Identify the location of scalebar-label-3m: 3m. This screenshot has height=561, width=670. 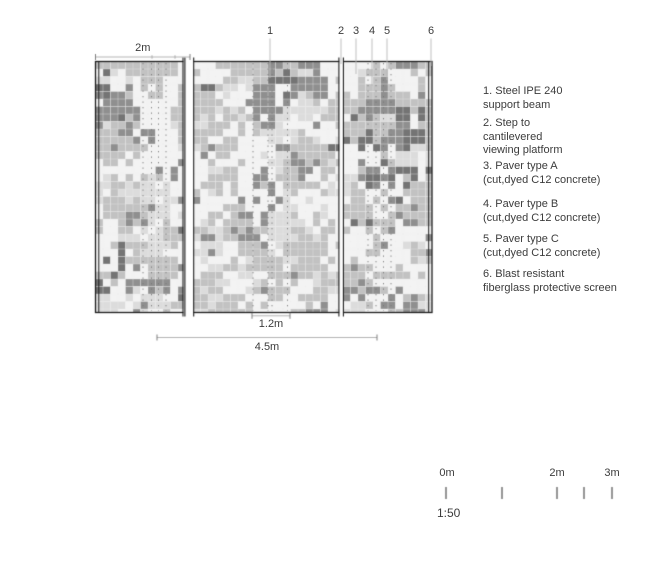
(612, 473).